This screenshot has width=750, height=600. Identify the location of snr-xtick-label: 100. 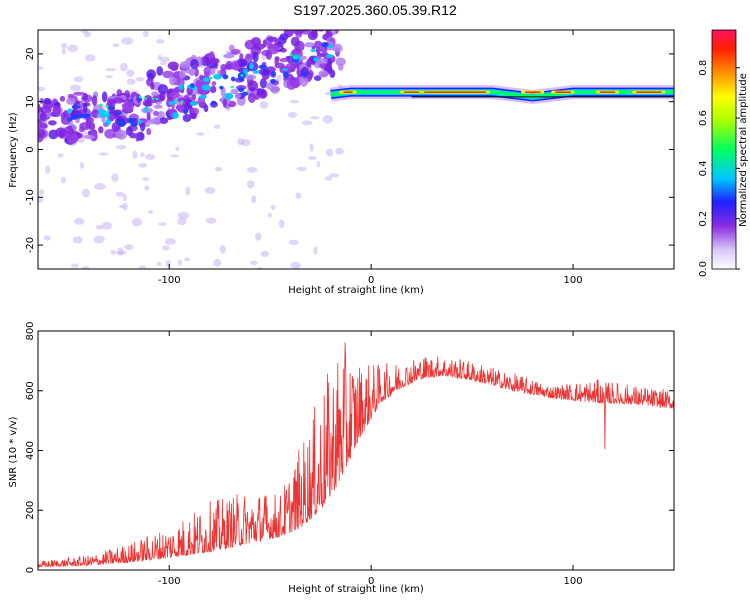
(573, 581).